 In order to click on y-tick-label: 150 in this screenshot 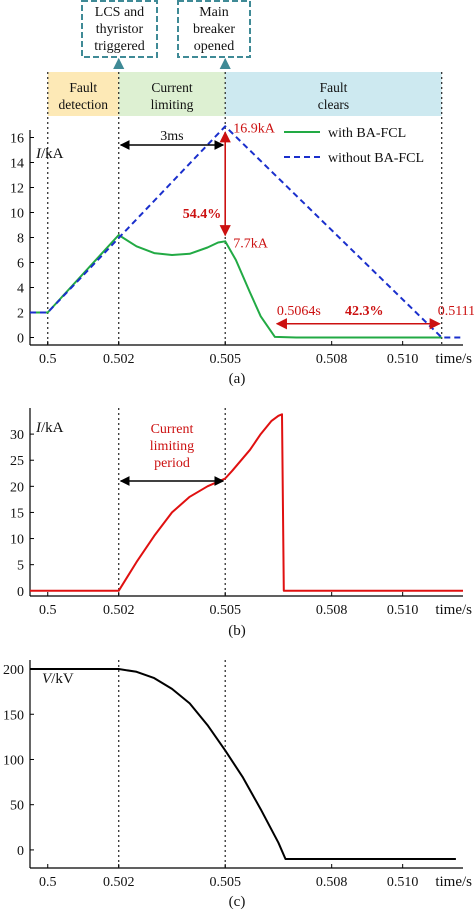, I will do `click(13, 715)`.